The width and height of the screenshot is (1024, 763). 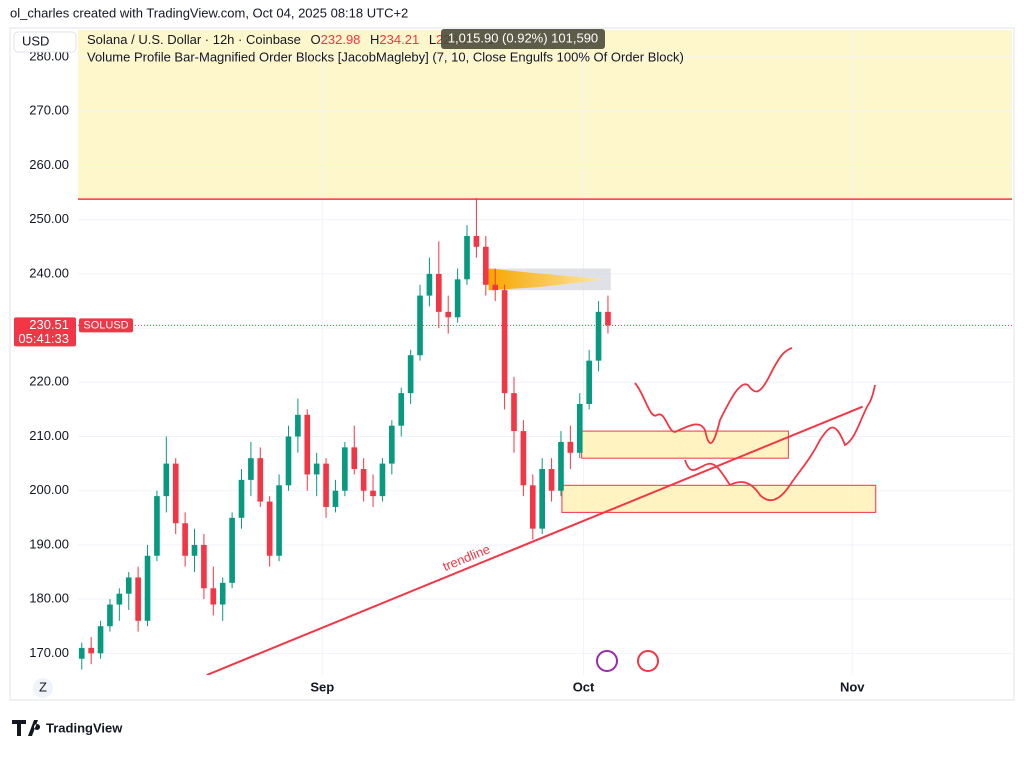 I want to click on volume-profile-bars, so click(x=547, y=279).